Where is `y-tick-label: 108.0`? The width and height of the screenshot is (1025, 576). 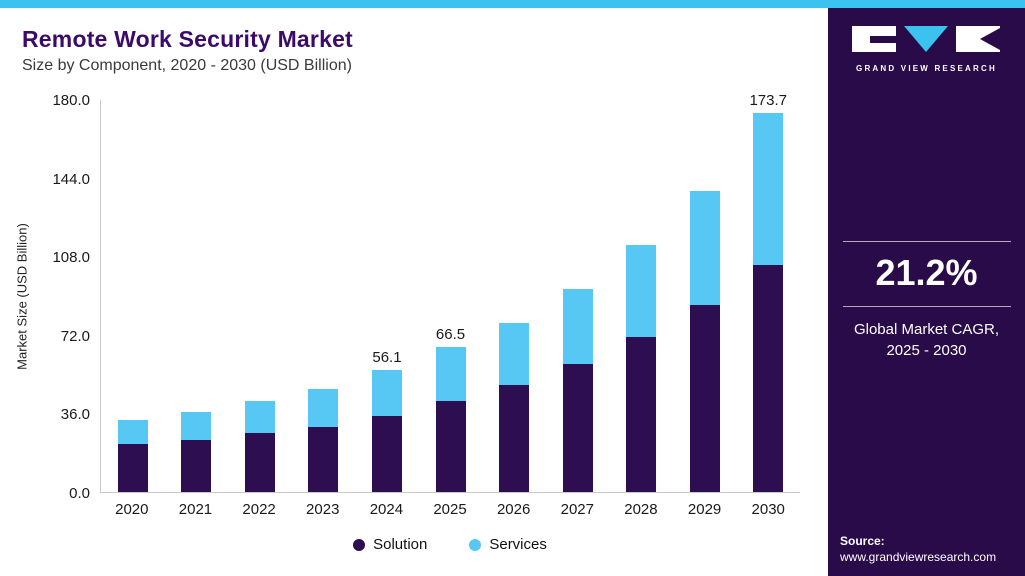
y-tick-label: 108.0 is located at coordinates (71, 258).